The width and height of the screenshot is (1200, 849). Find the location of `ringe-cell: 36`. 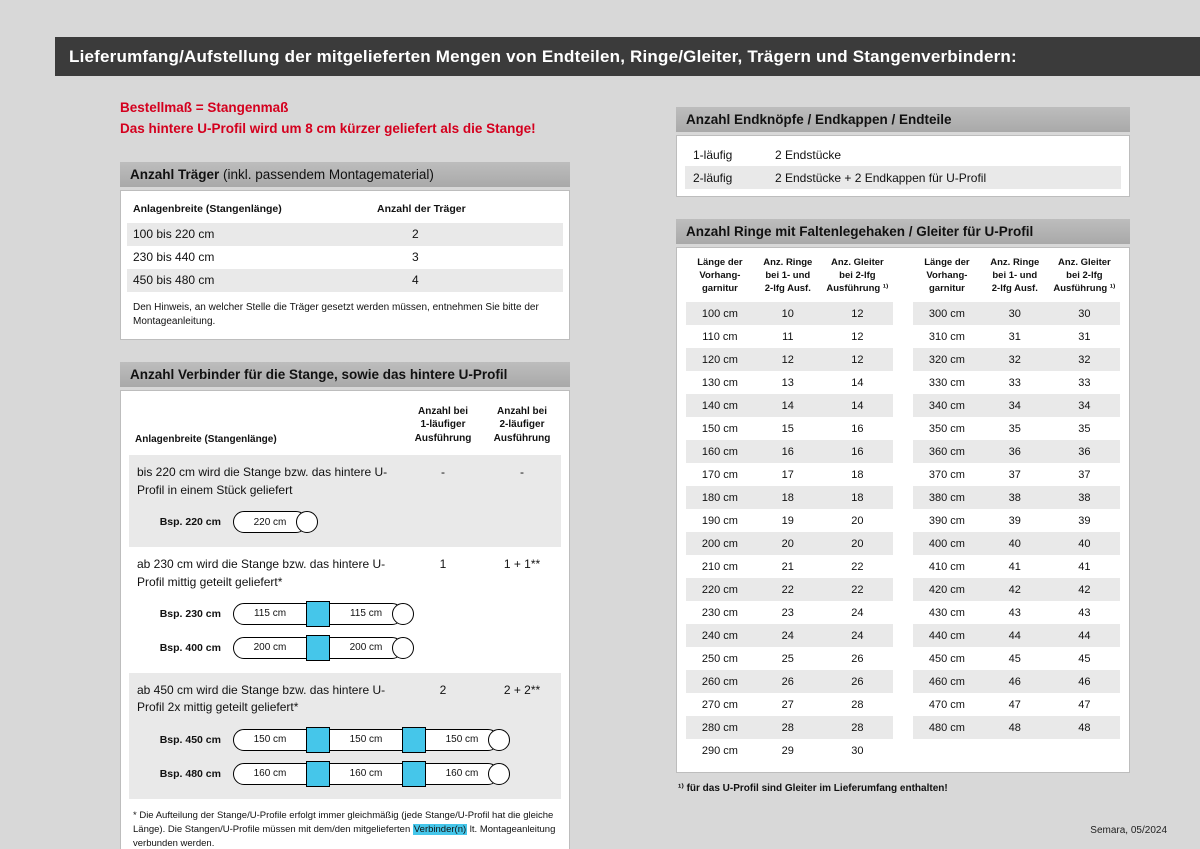

ringe-cell: 36 is located at coordinates (1014, 451).